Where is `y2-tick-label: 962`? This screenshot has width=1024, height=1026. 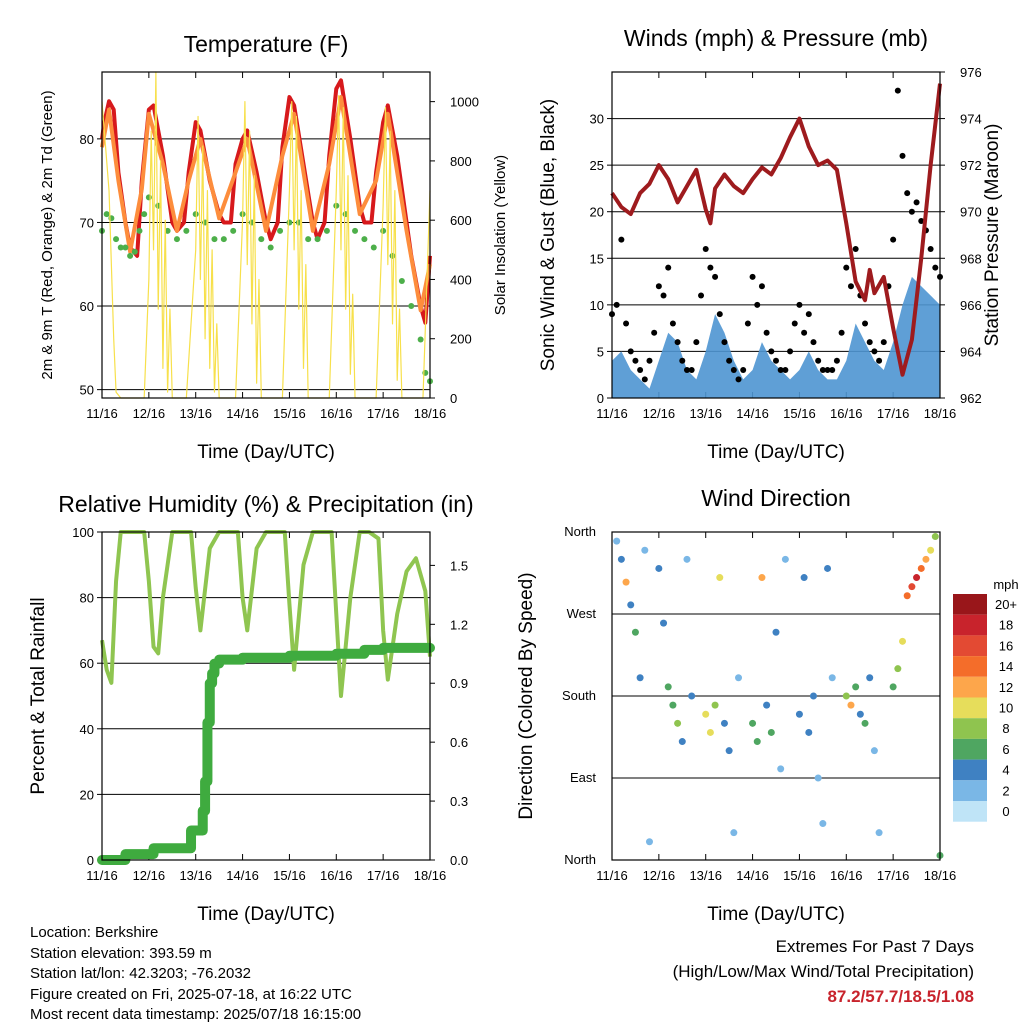 y2-tick-label: 962 is located at coordinates (971, 398).